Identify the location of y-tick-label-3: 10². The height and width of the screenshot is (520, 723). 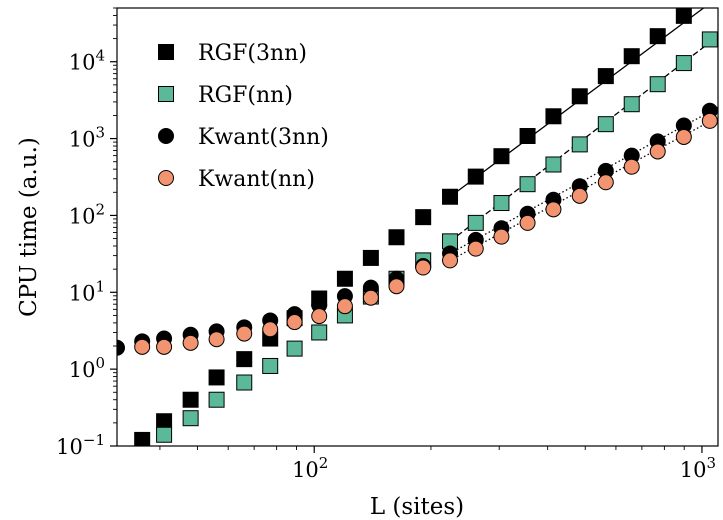
(87, 214).